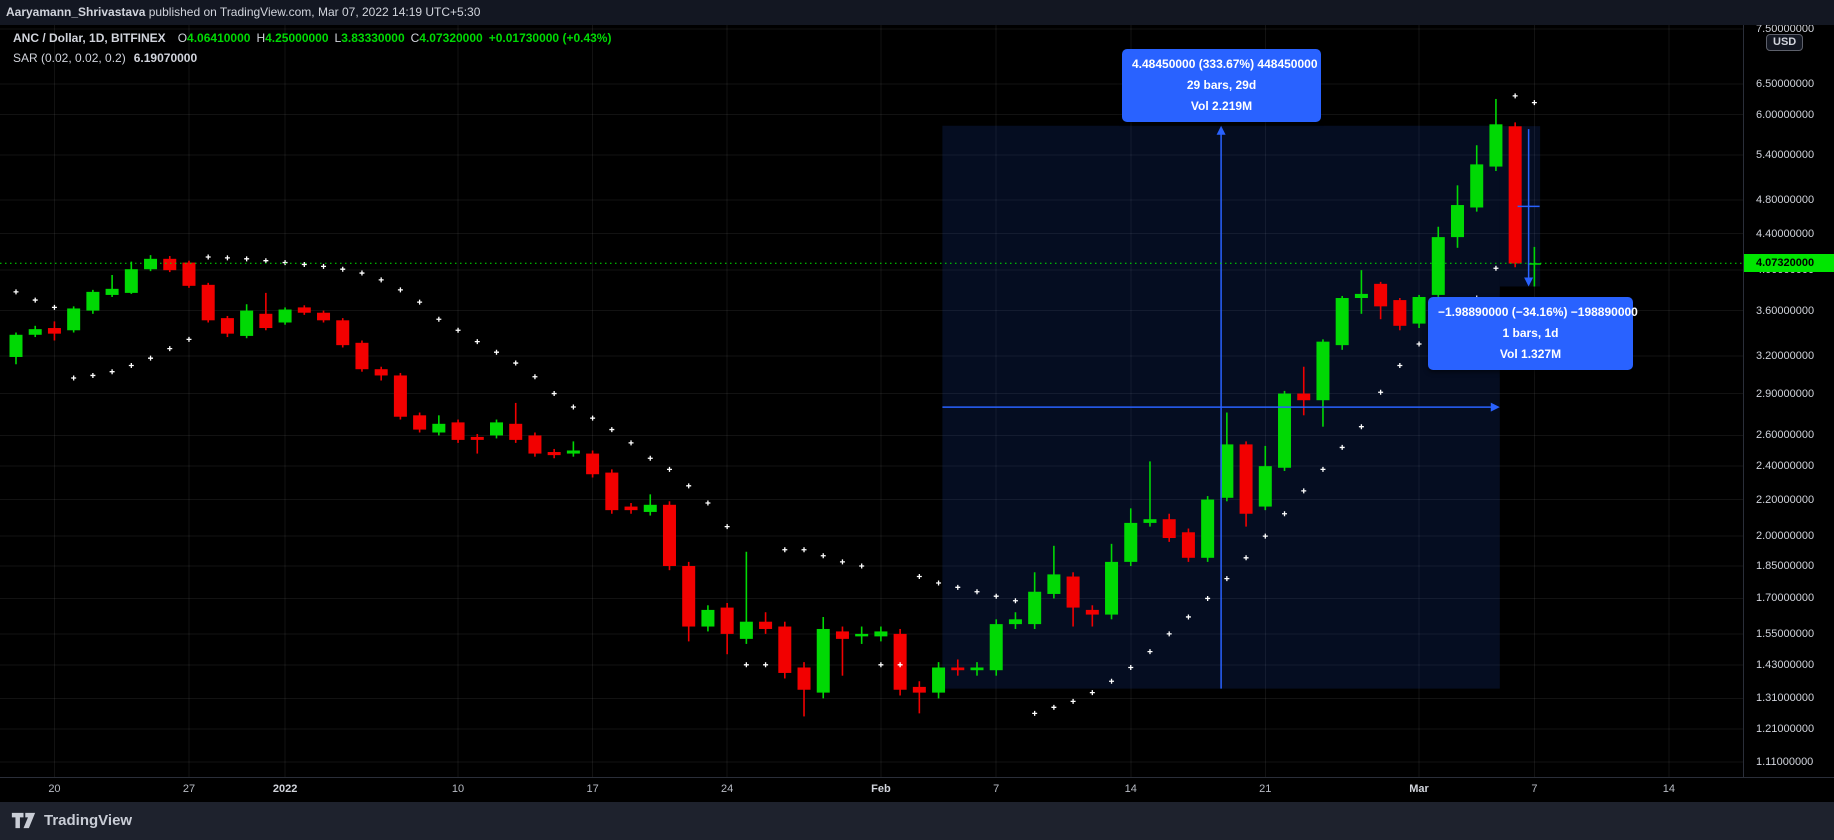  Describe the element at coordinates (1789, 263) in the screenshot. I see `current-price-badge: 4.07320000` at that location.